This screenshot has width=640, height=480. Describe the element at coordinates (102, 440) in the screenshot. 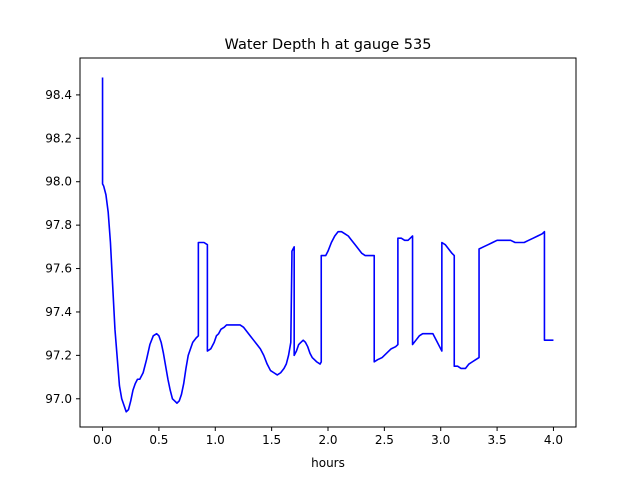

I see `x-tick-label: 0.0` at that location.